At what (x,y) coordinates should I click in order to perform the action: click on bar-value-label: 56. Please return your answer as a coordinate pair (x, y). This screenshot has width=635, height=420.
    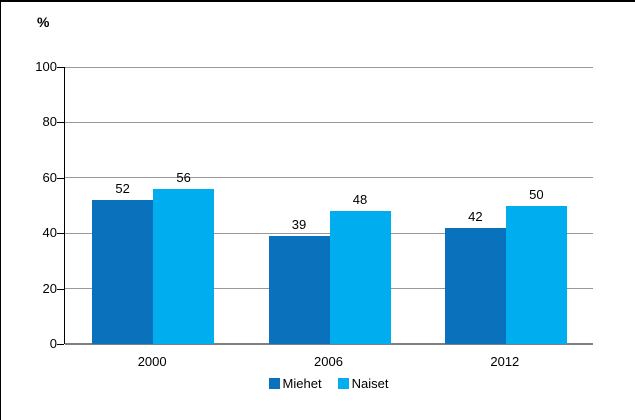
    Looking at the image, I should click on (183, 177).